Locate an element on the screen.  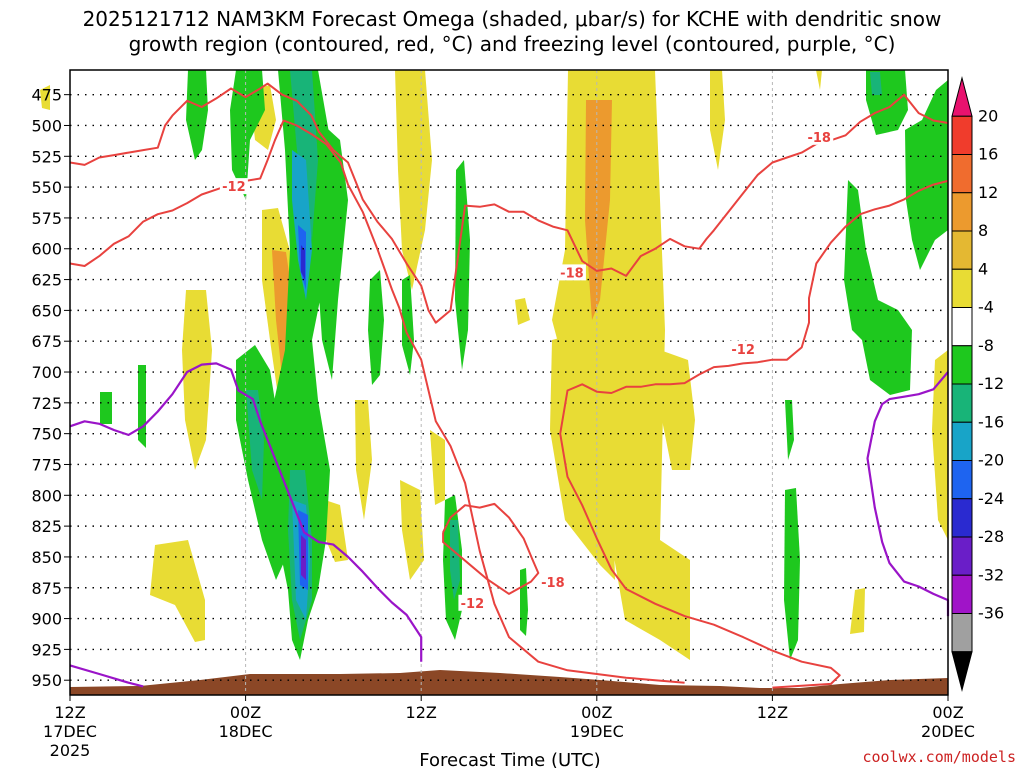
y-tick-label: 900 is located at coordinates (46, 619).